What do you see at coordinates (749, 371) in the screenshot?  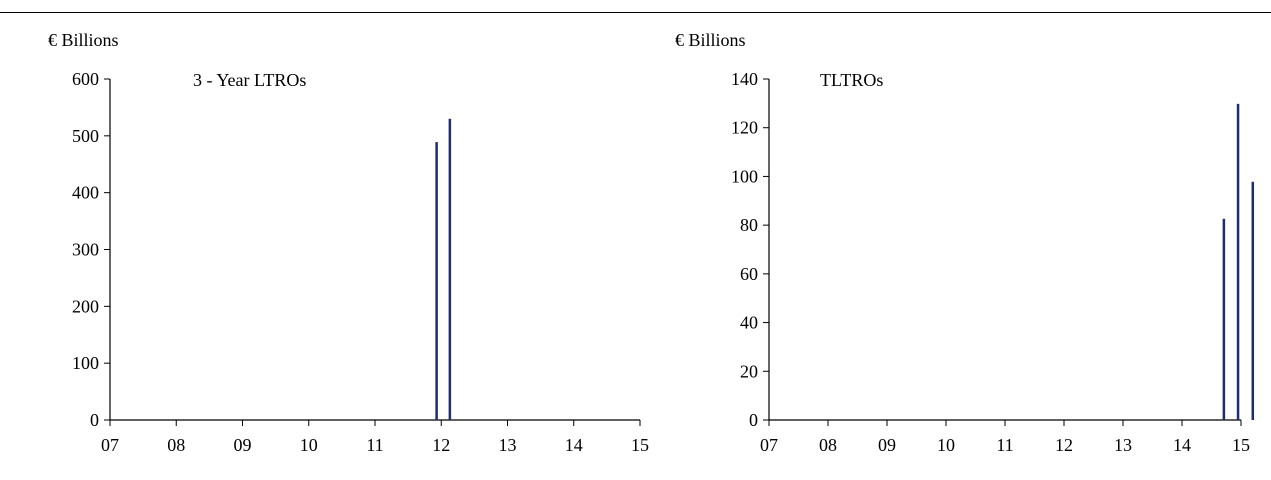 I see `y-tick-label: 20` at bounding box center [749, 371].